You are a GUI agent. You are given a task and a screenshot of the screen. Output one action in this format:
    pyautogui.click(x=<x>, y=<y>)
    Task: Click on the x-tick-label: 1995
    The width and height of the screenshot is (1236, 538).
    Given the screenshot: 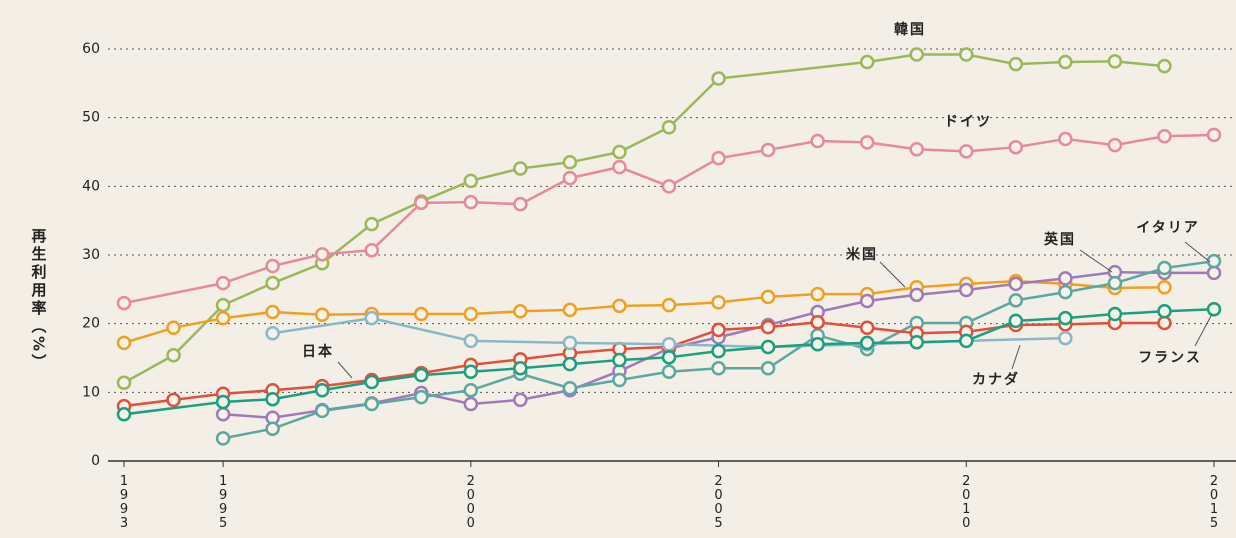 What is the action you would take?
    pyautogui.click(x=223, y=502)
    